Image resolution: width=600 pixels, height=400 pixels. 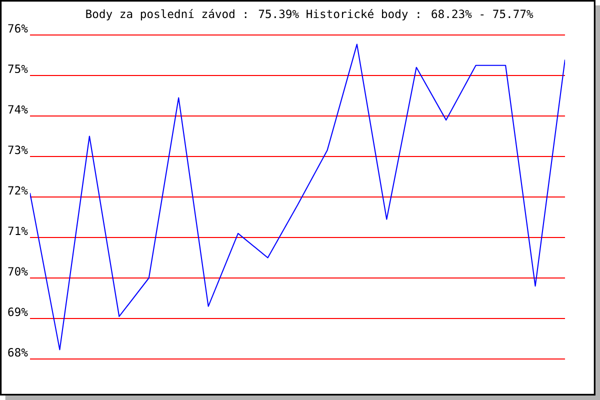 I want to click on y-tick-label: 75%, so click(x=18, y=69).